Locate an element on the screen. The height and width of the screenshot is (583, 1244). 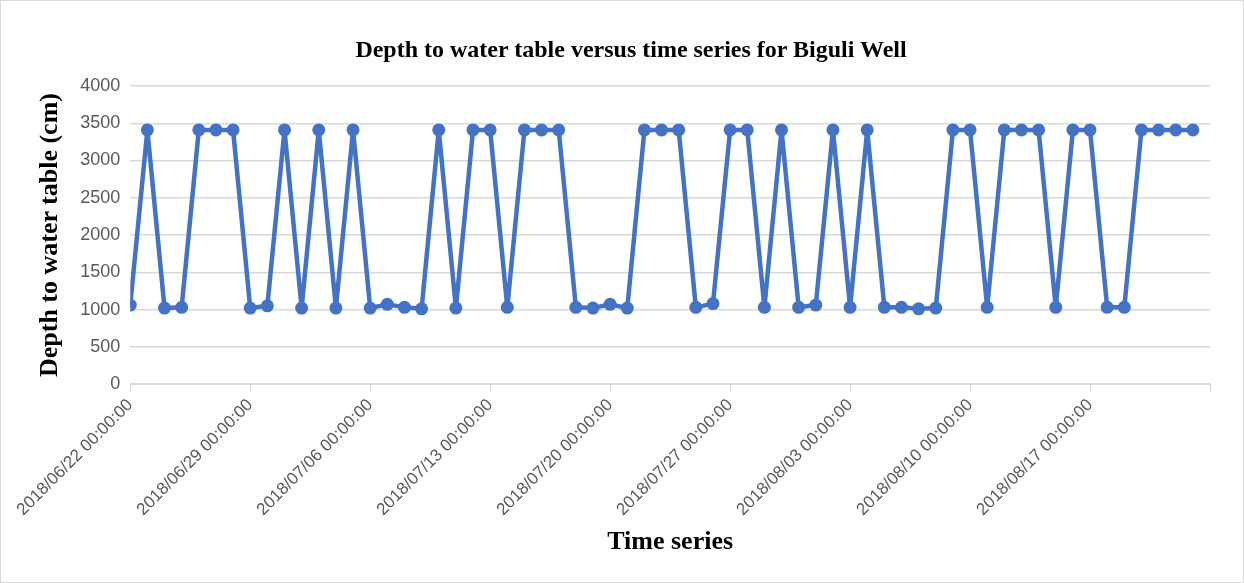
y-tick-label: 3000 is located at coordinates (100, 159).